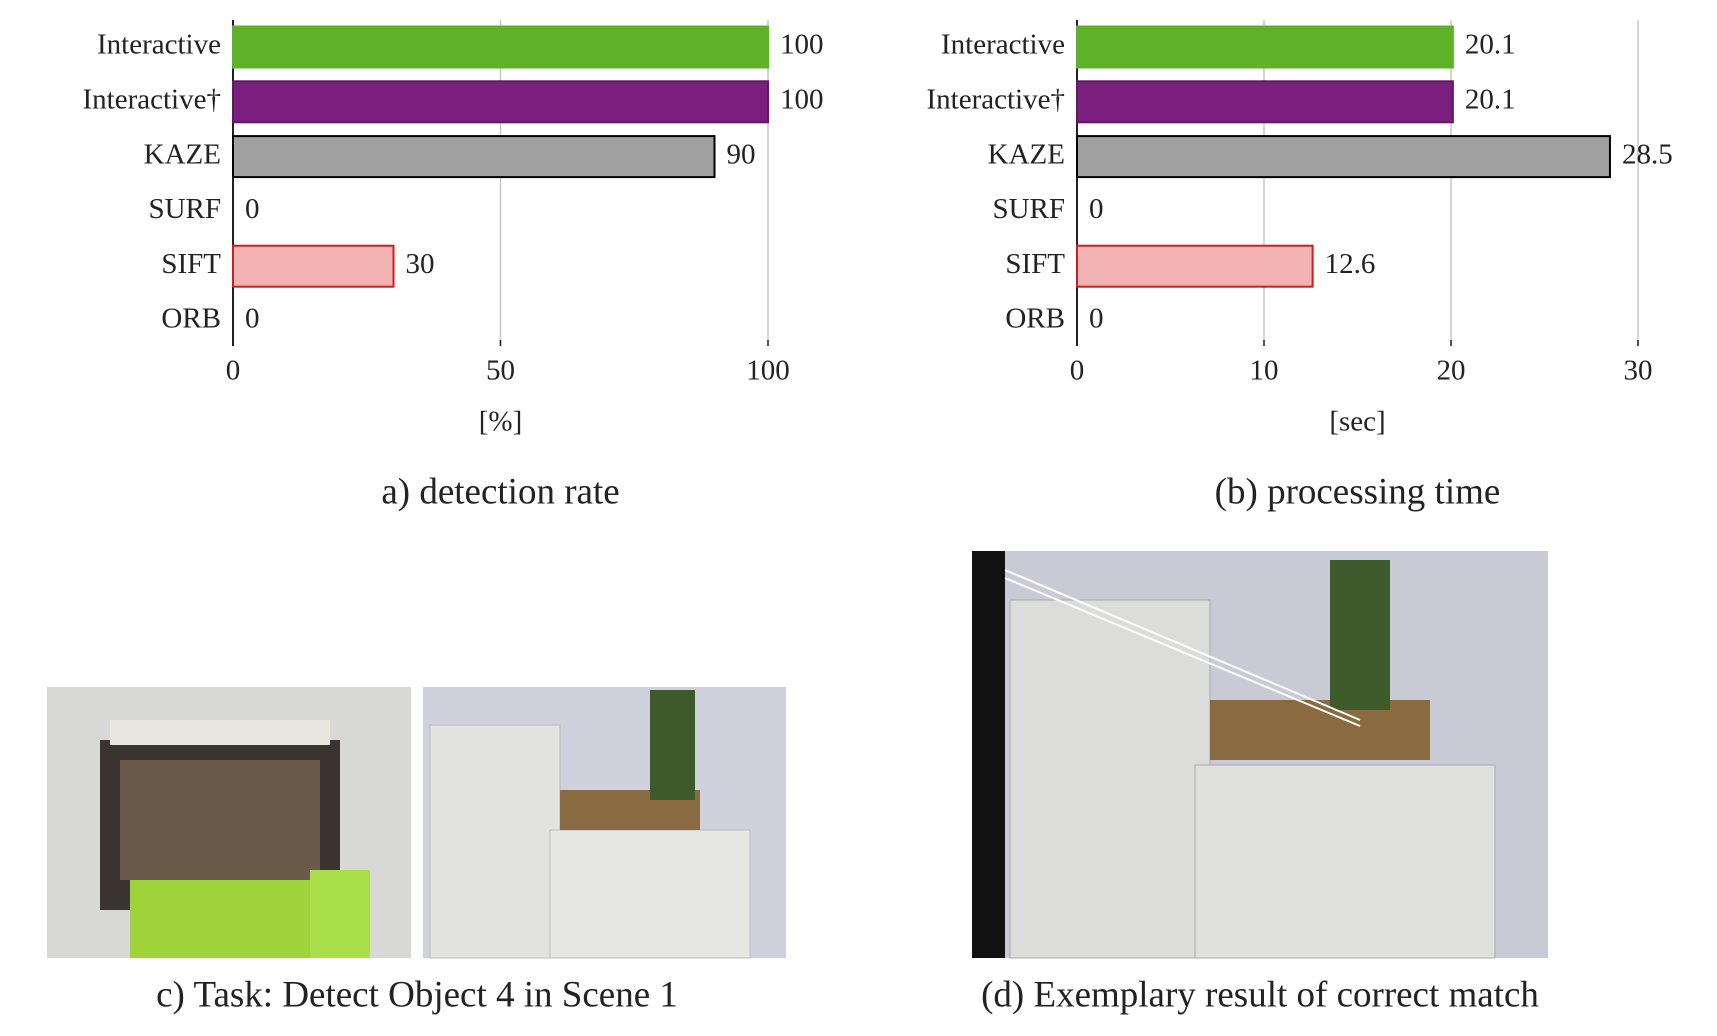  I want to click on figure-caption: (d) Exemplary result of correct match, so click(1260, 994).